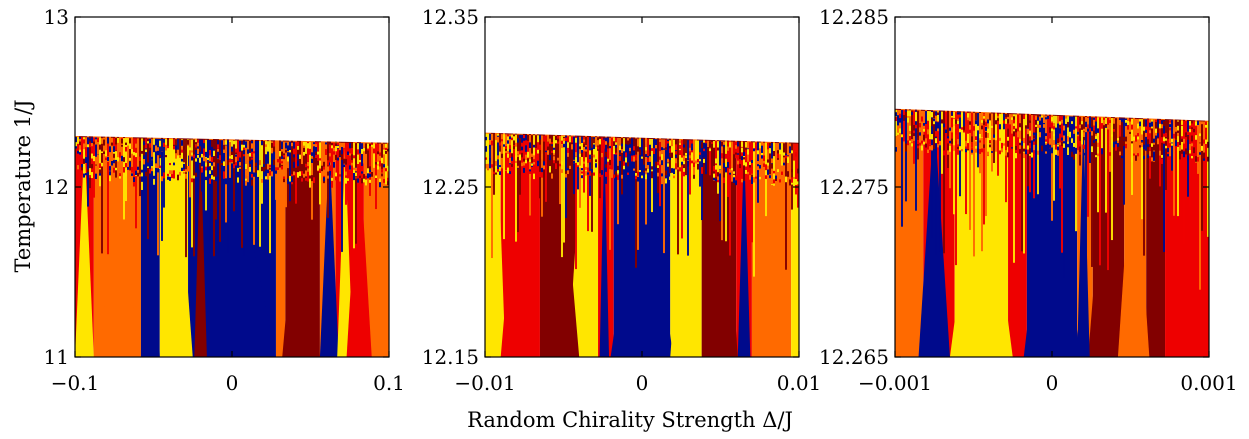  Describe the element at coordinates (450, 187) in the screenshot. I see `y-tick-label: 12.25` at that location.